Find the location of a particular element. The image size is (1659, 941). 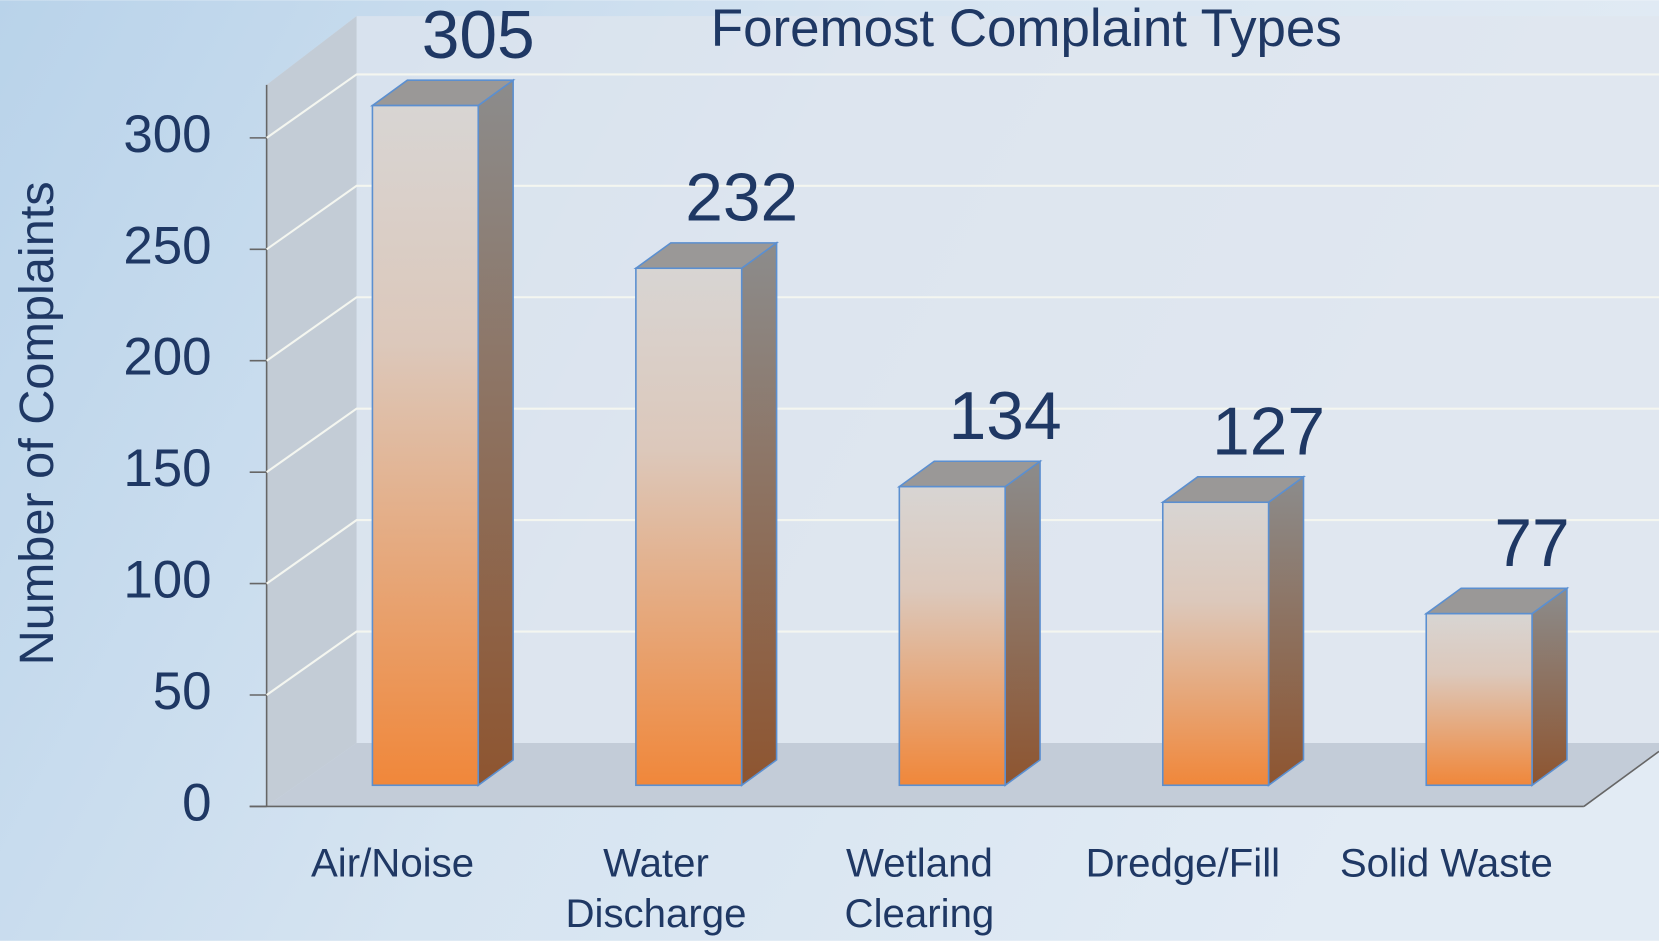

side-wall is located at coordinates (311, 411).